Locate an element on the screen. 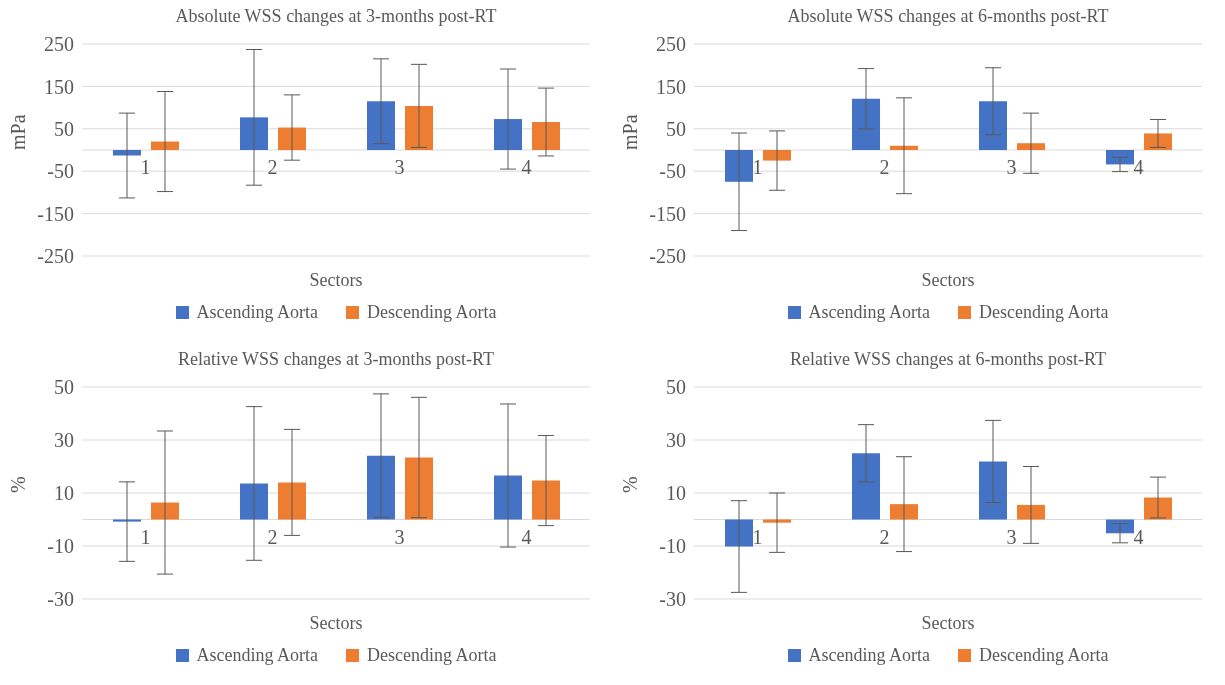 The image size is (1225, 685). chart-title: Absolute WSS changes at 3-months post-RT is located at coordinates (336, 16).